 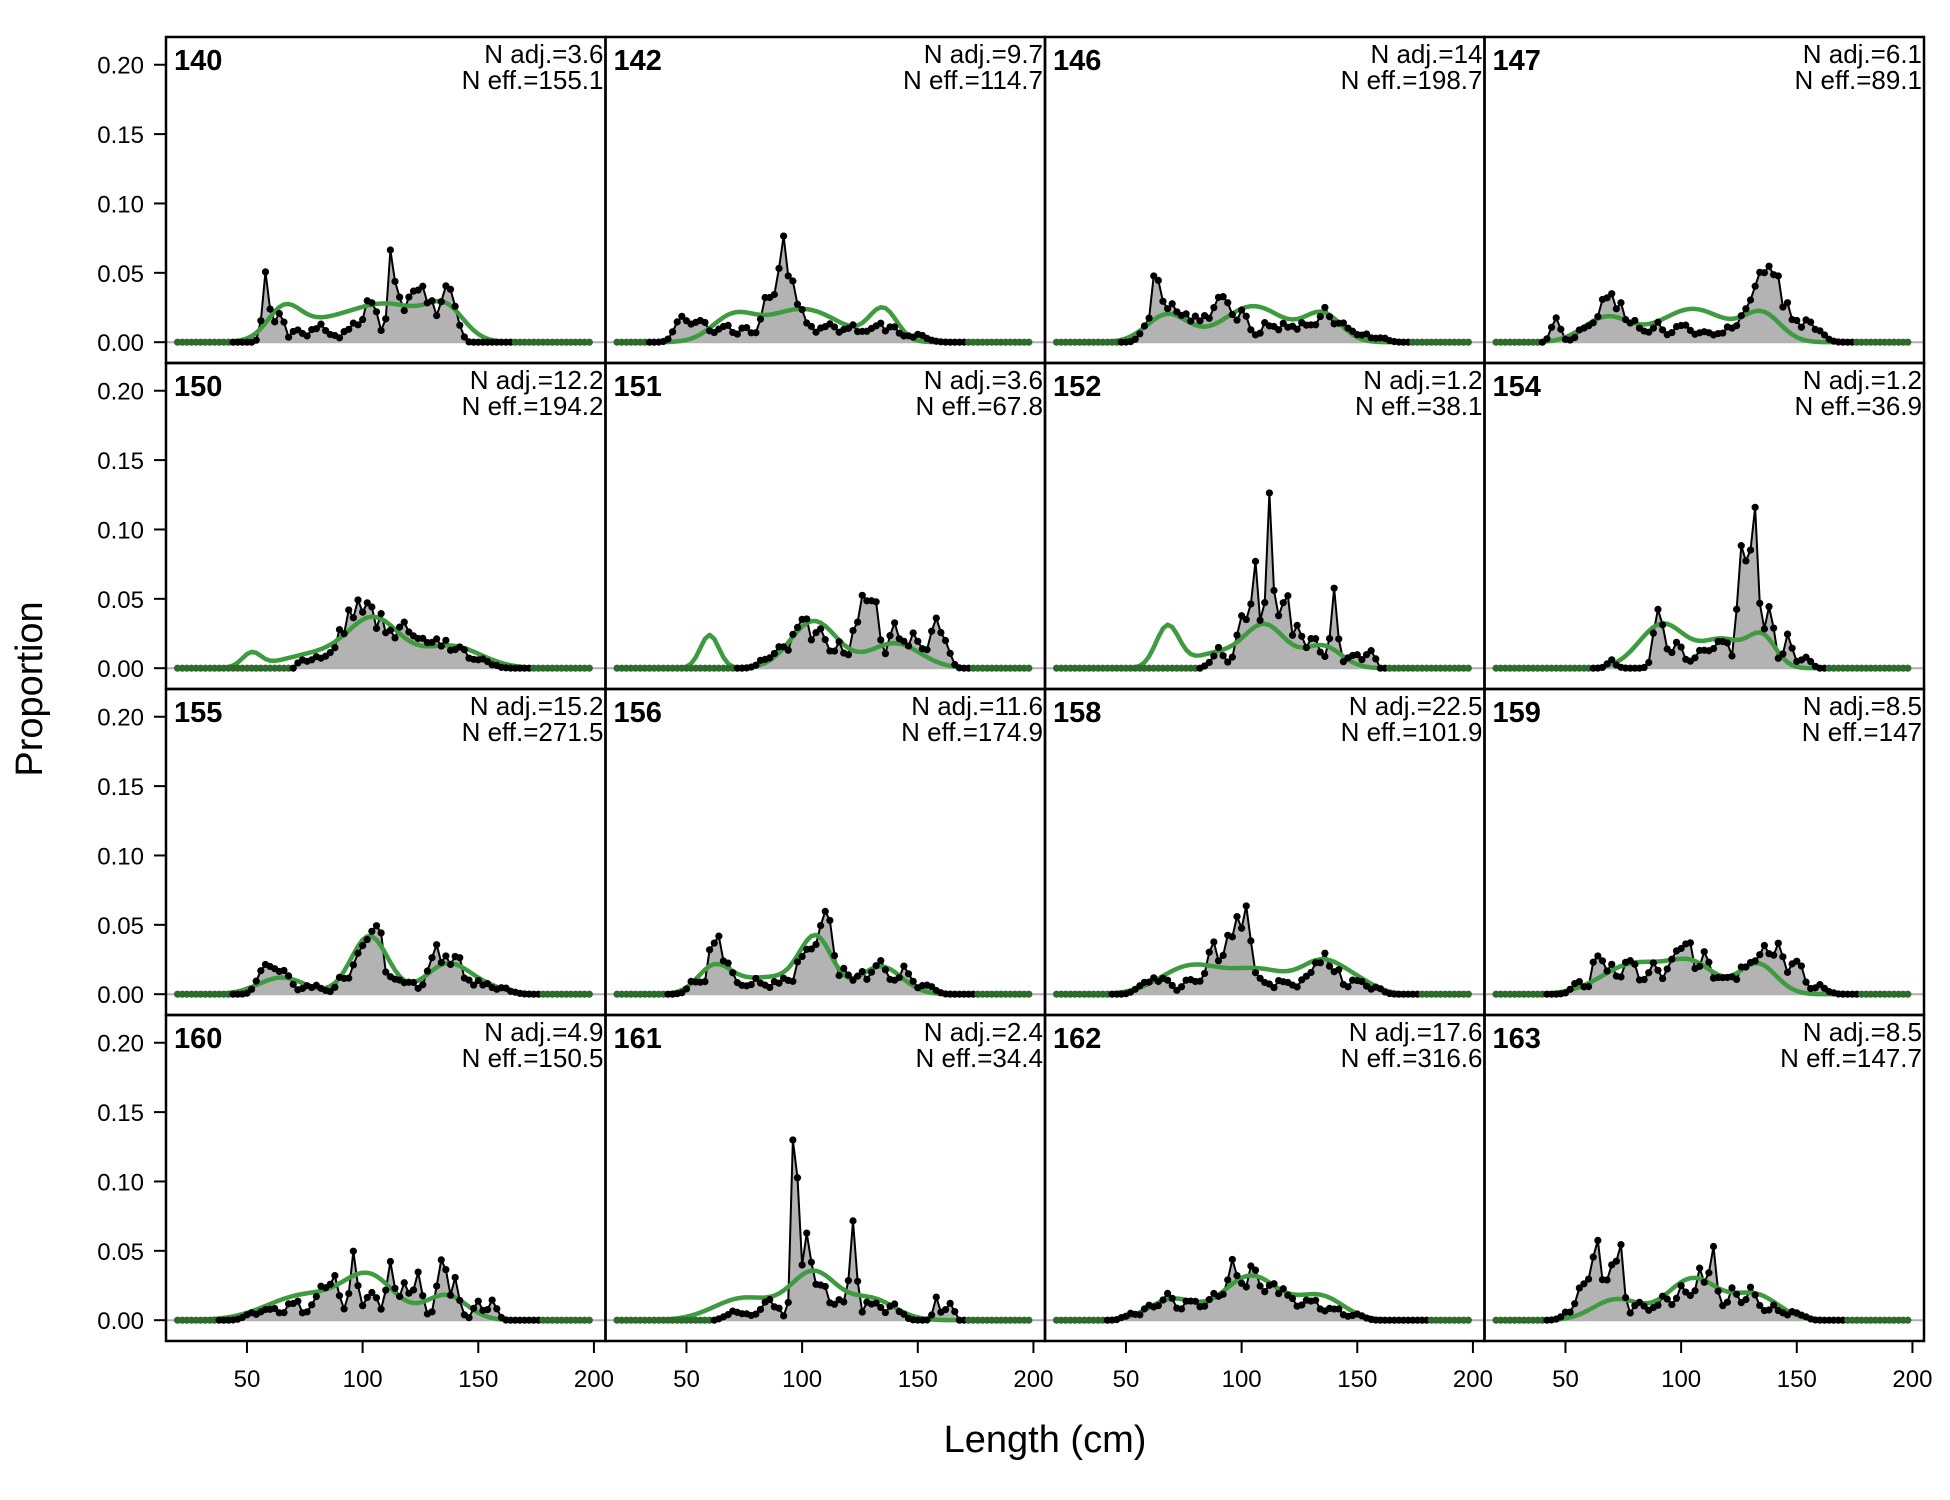 What do you see at coordinates (1416, 1032) in the screenshot?
I see `n-adj-label: N adj.=17.6` at bounding box center [1416, 1032].